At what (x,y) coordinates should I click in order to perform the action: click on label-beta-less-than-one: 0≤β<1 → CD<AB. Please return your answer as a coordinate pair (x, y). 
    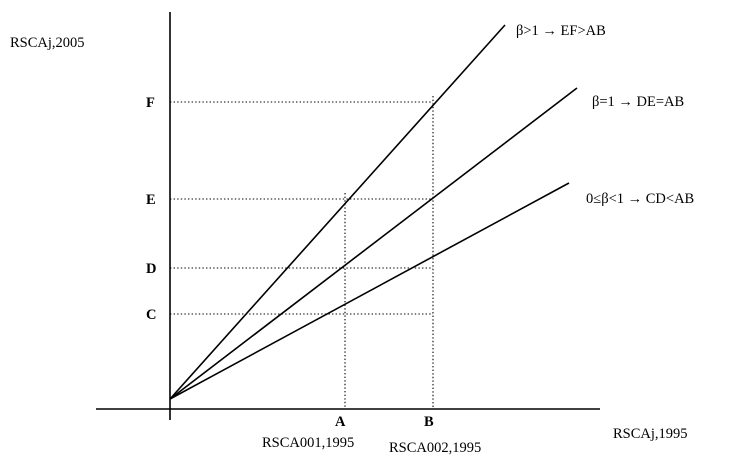
    Looking at the image, I should click on (640, 199).